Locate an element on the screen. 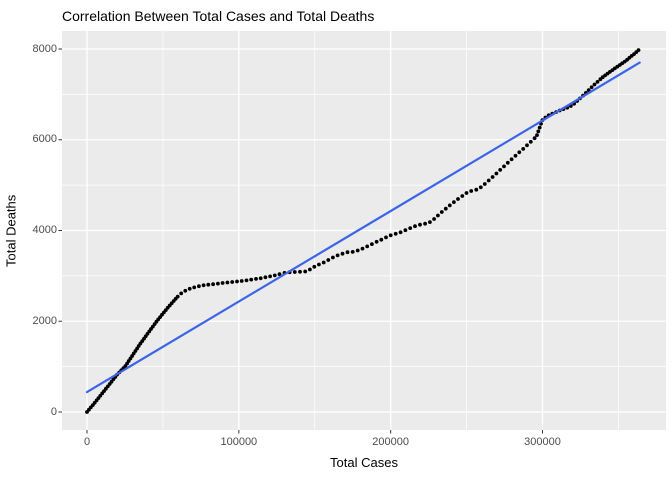 The image size is (672, 480). y-tick-label: 4000 is located at coordinates (44, 230).